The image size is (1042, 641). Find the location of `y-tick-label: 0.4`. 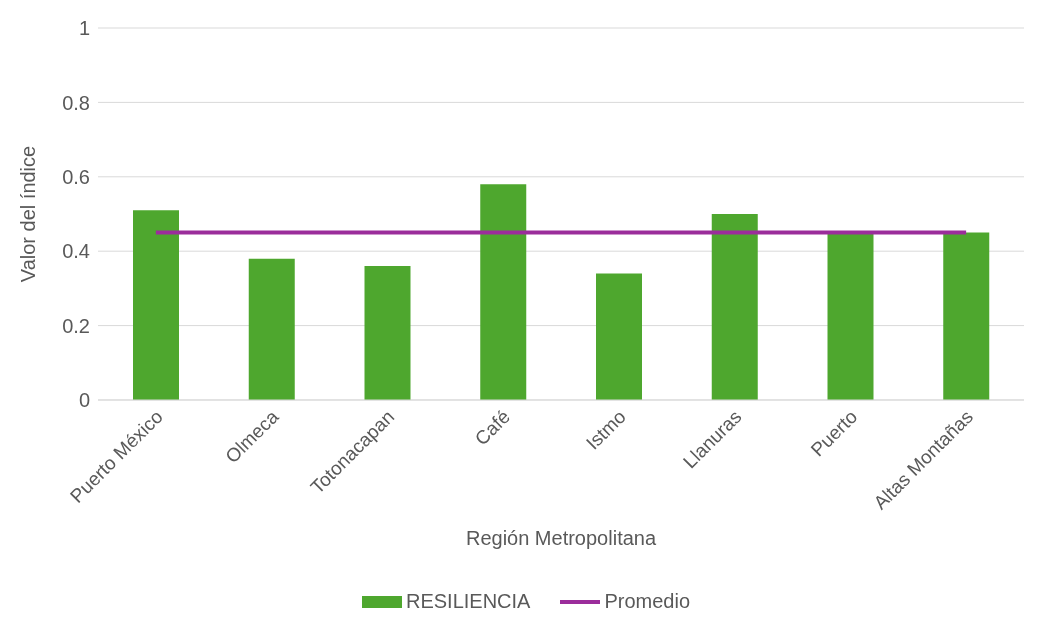

y-tick-label: 0.4 is located at coordinates (76, 251).